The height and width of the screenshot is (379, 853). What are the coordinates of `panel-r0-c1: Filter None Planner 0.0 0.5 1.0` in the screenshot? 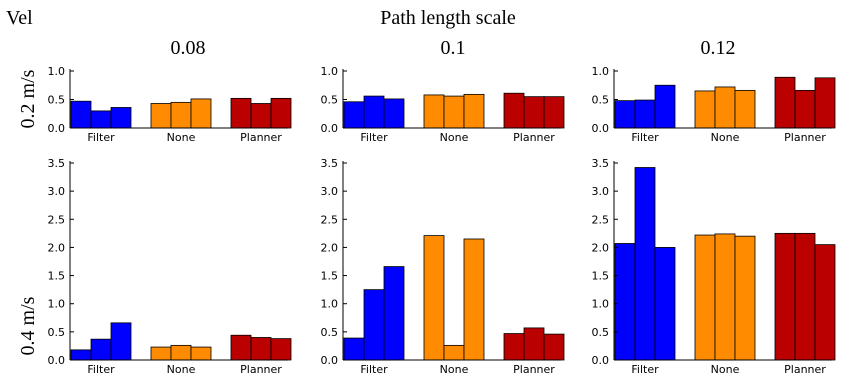 It's located at (443, 104).